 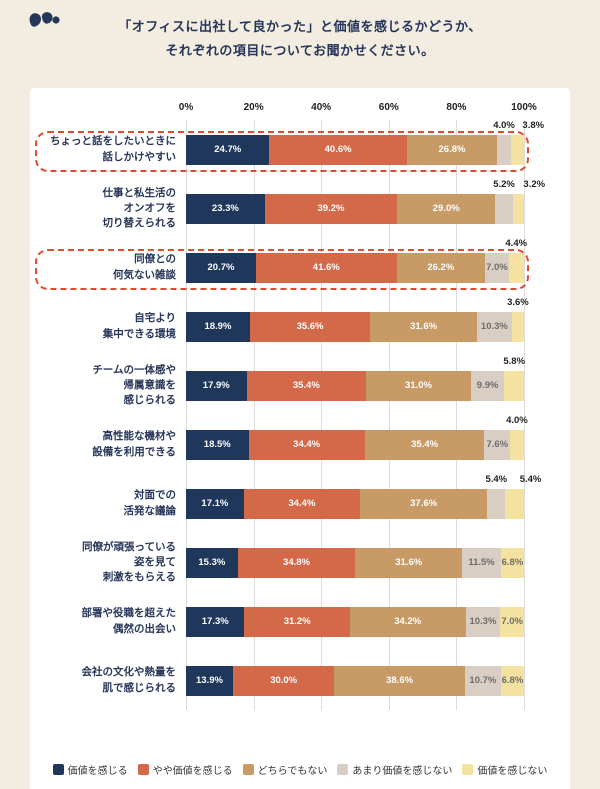 I want to click on bar-segment: 26.2%, so click(x=441, y=267).